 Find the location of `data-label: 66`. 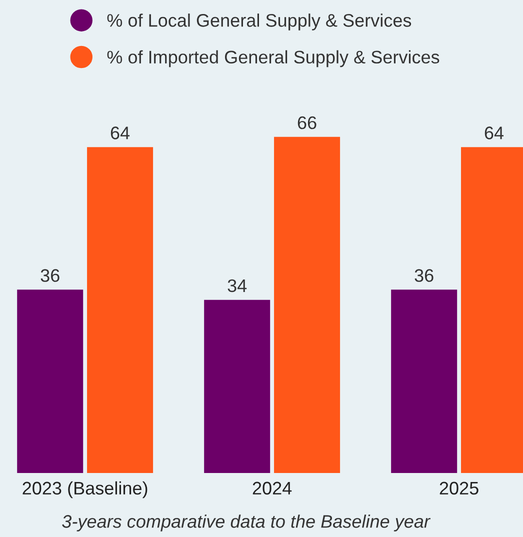

data-label: 66 is located at coordinates (307, 123).